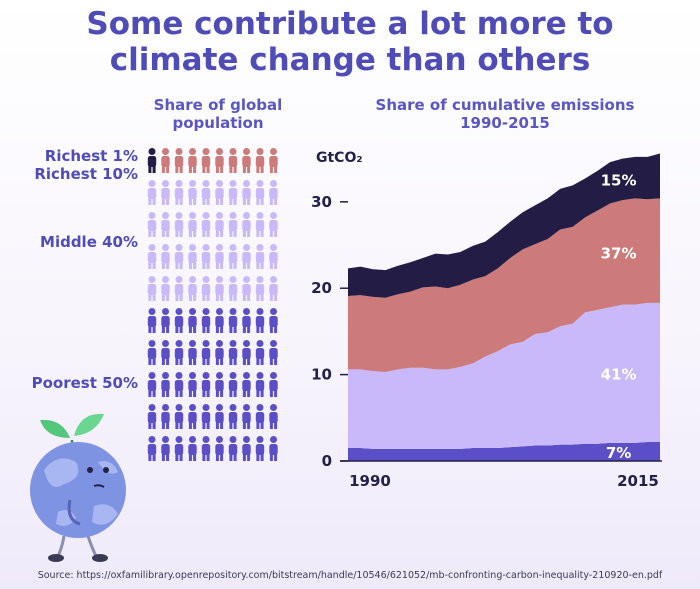  I want to click on label-middle-40: Middle 40%, so click(89, 242).